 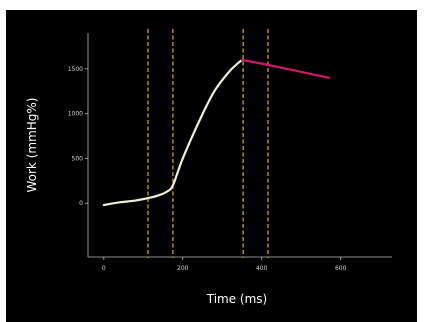 What do you see at coordinates (75, 114) in the screenshot?
I see `y-tick-label: 1000` at bounding box center [75, 114].